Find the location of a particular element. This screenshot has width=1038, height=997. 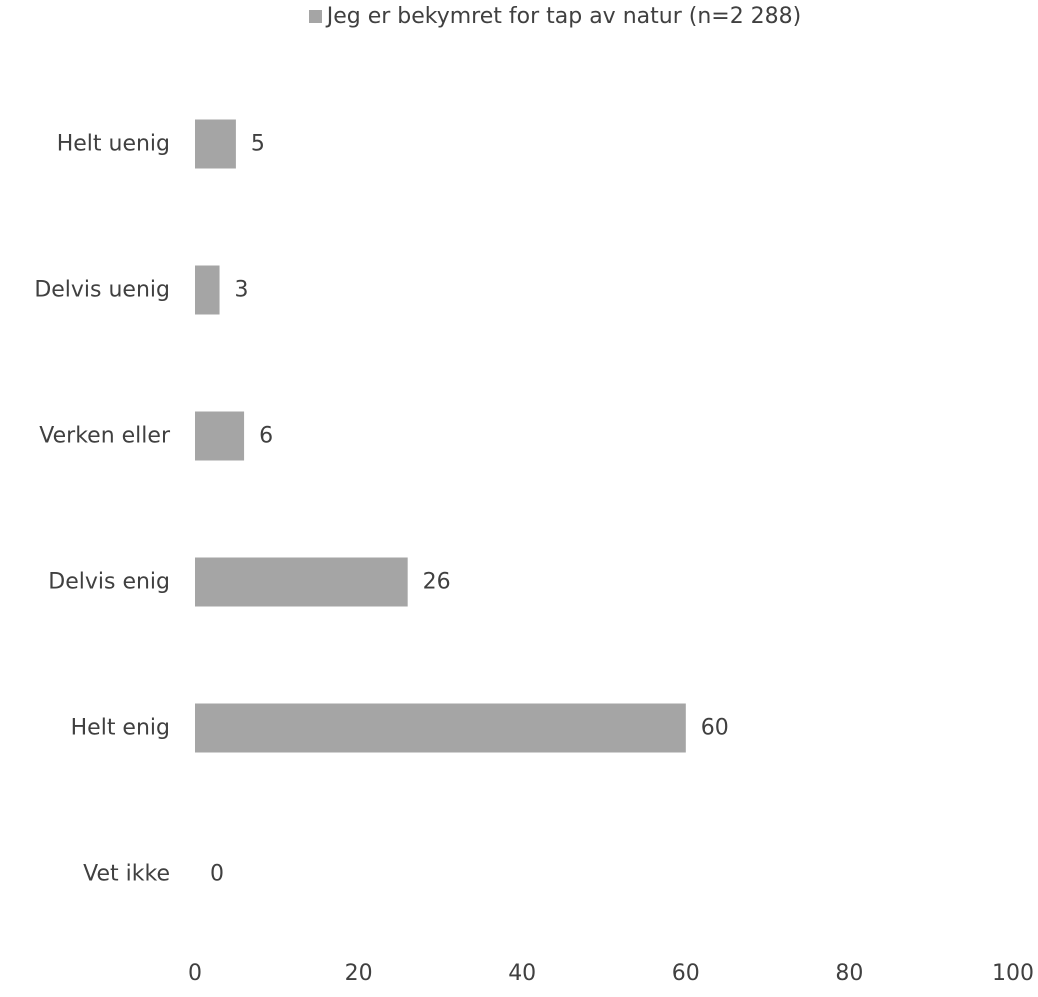

x-tick-label: 100 is located at coordinates (1013, 973).